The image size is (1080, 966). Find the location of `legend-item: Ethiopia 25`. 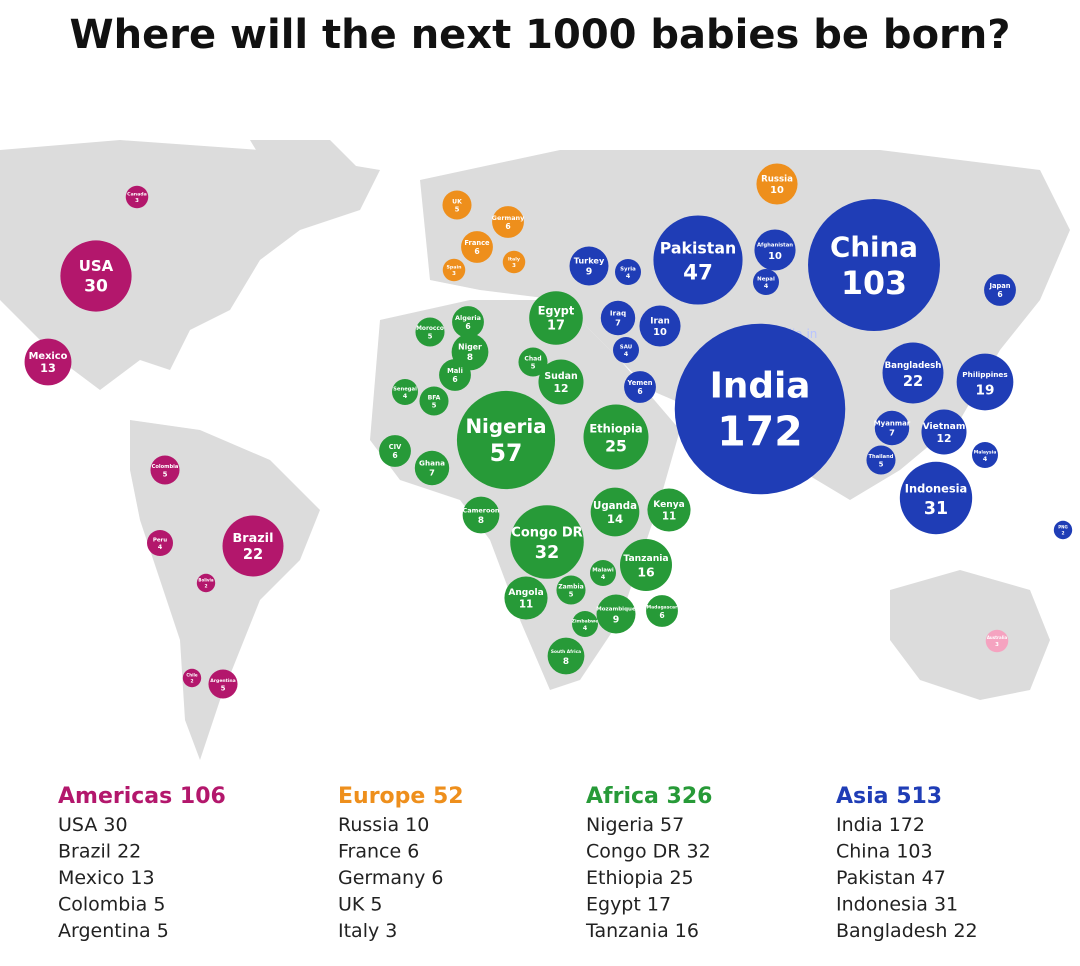

legend-item: Ethiopia 25 is located at coordinates (640, 878).